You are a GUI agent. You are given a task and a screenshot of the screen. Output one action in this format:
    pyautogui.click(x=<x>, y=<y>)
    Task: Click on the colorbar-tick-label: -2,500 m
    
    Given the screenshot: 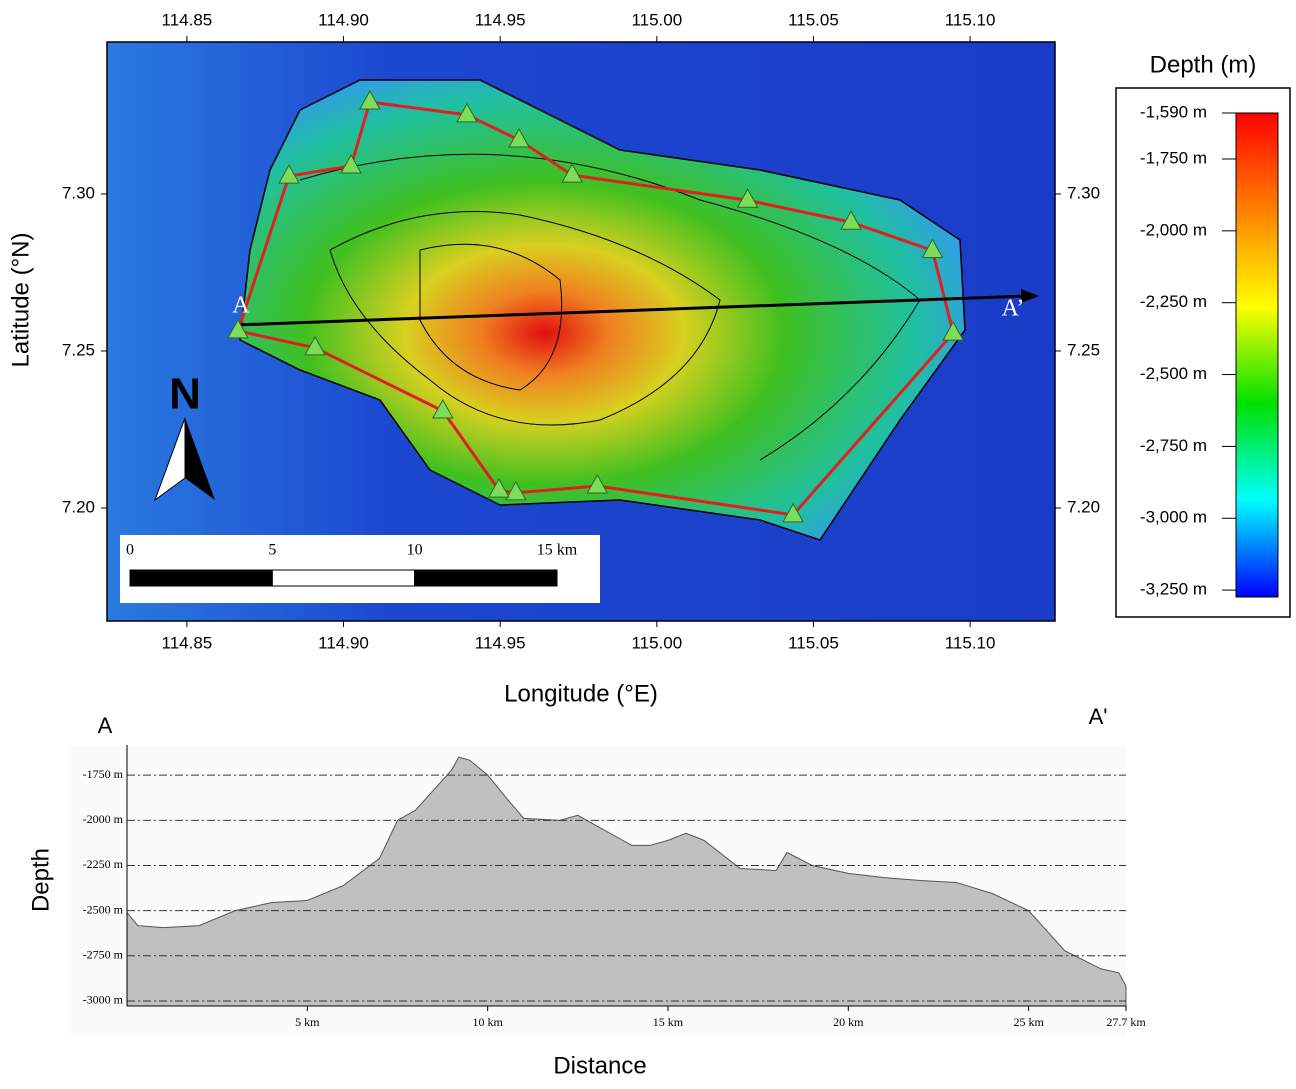 What is the action you would take?
    pyautogui.click(x=1173, y=373)
    